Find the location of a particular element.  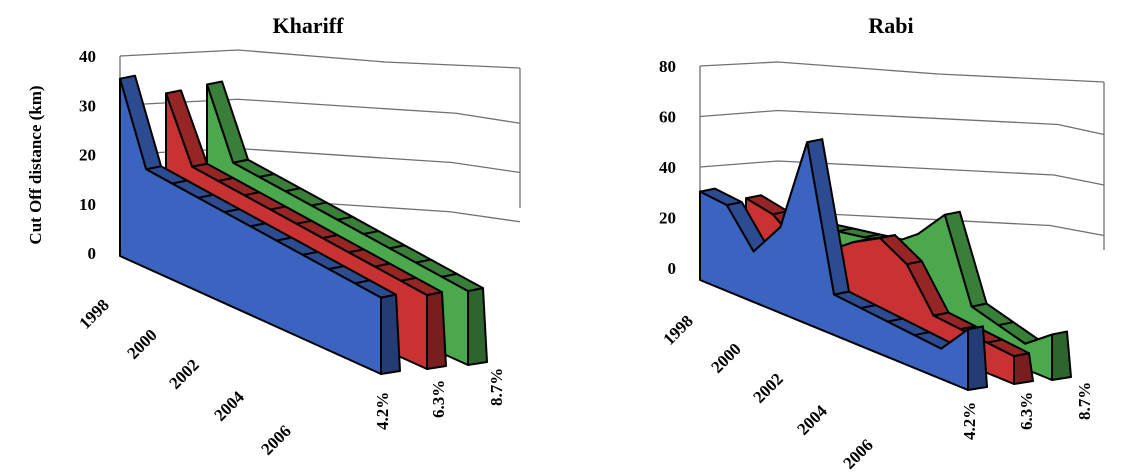

y-tick-label: 10 is located at coordinates (87, 204).